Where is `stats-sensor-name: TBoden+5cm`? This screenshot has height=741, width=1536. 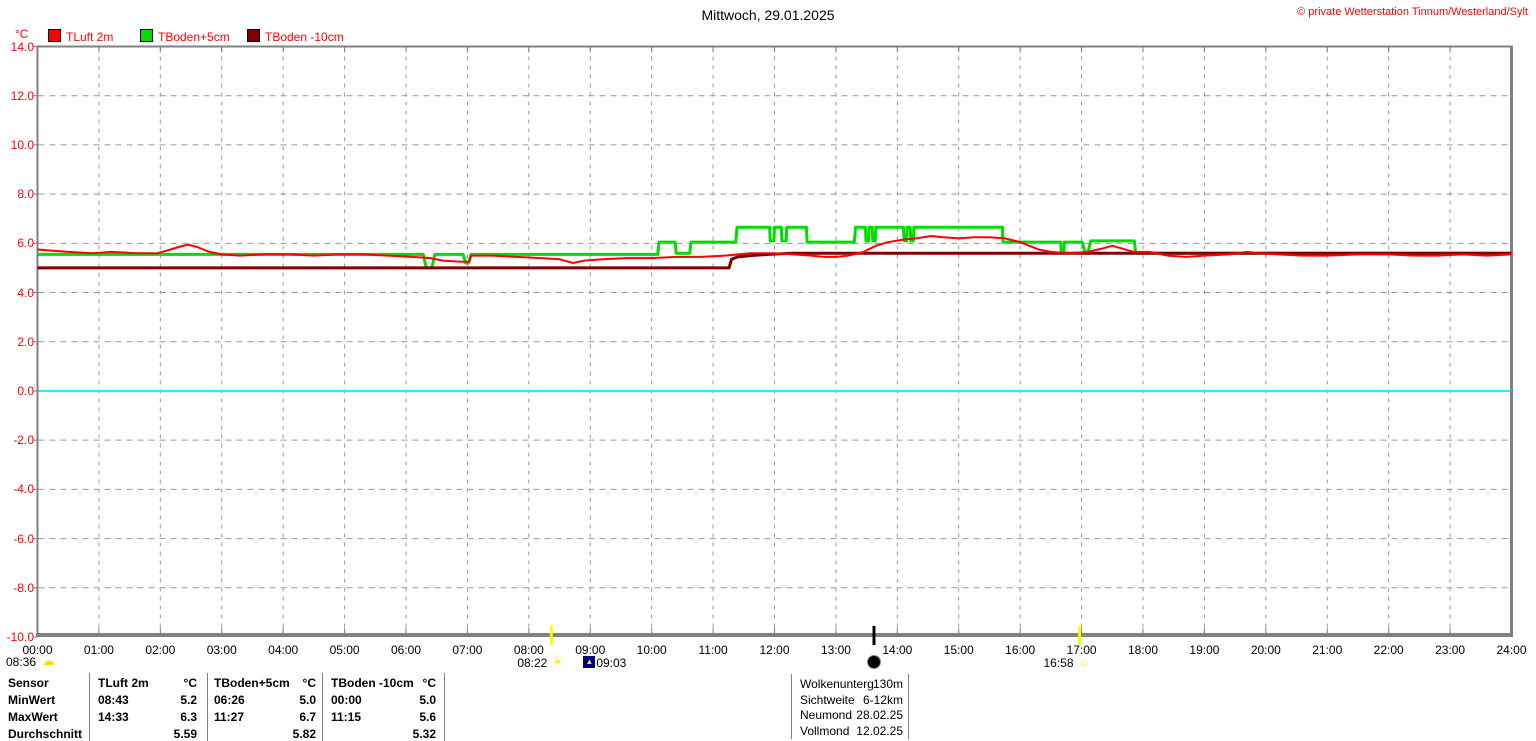
stats-sensor-name: TBoden+5cm is located at coordinates (252, 683).